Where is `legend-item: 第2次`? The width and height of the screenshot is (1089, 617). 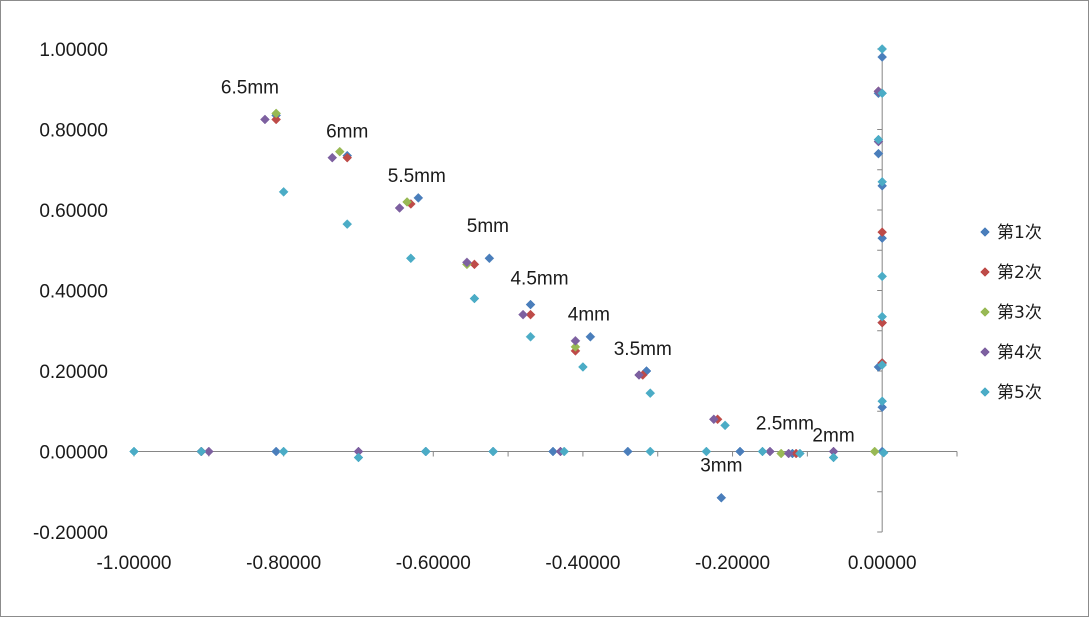
legend-item: 第2次 is located at coordinates (1011, 273).